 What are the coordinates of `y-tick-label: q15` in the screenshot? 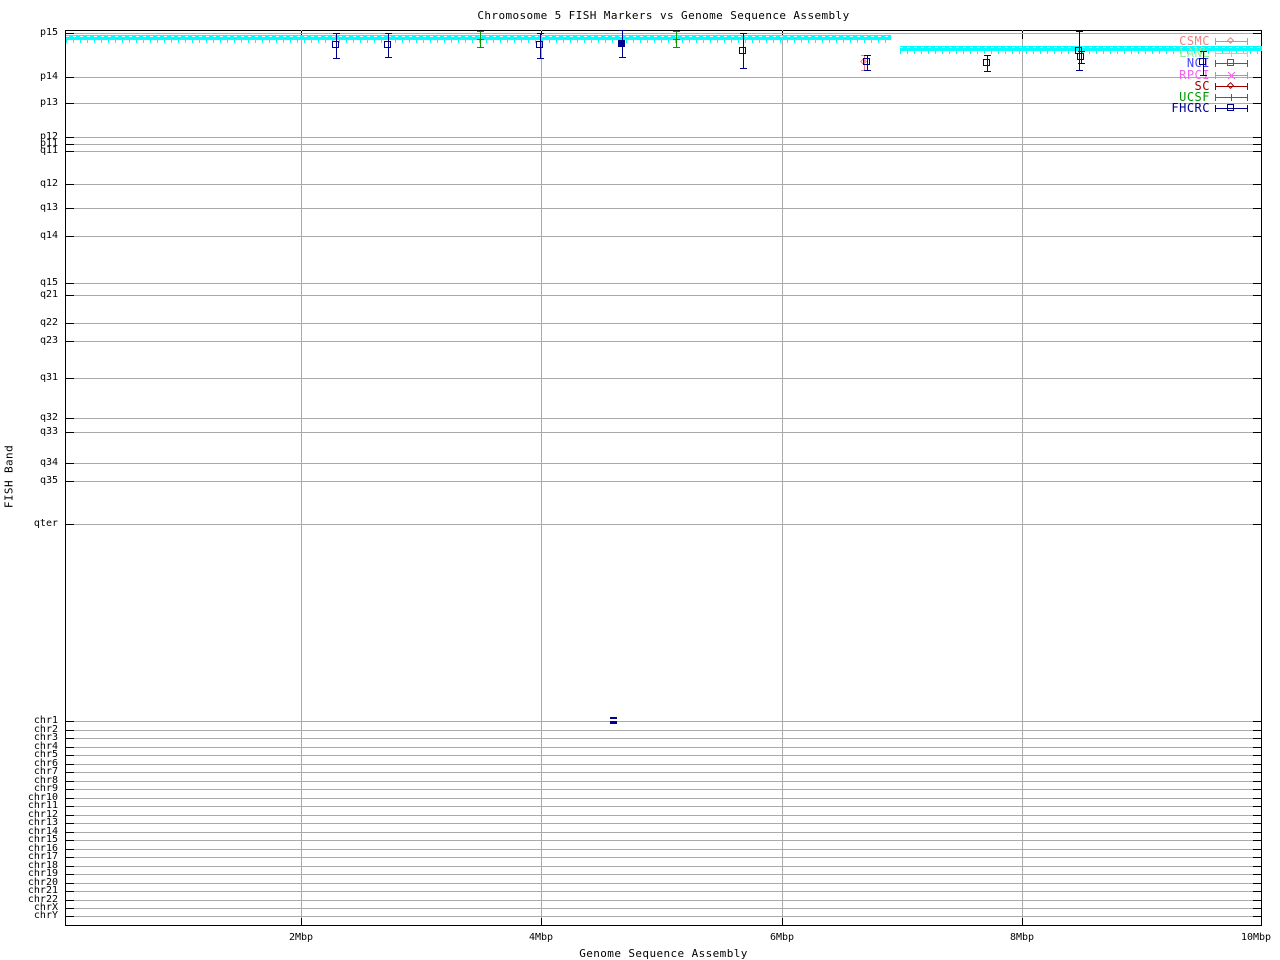 It's located at (48, 282).